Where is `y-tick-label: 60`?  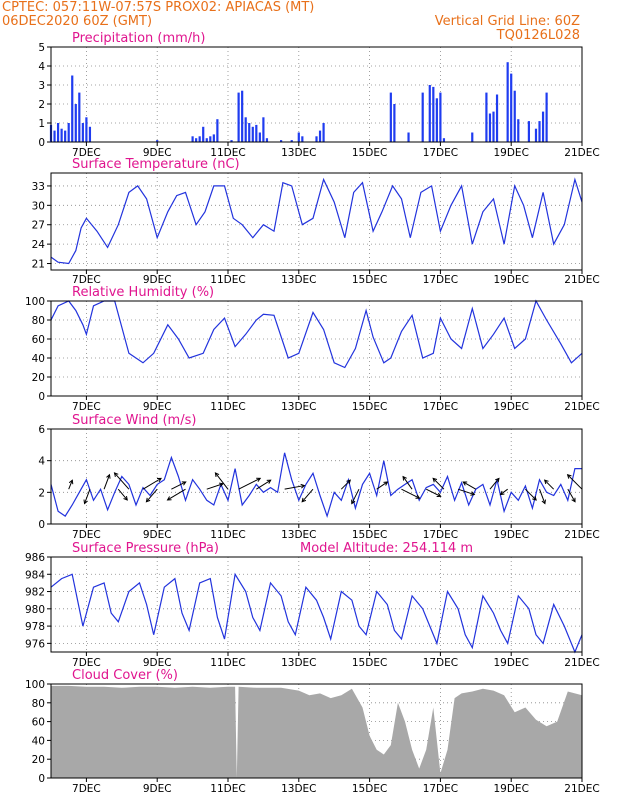
y-tick-label: 60 is located at coordinates (38, 723).